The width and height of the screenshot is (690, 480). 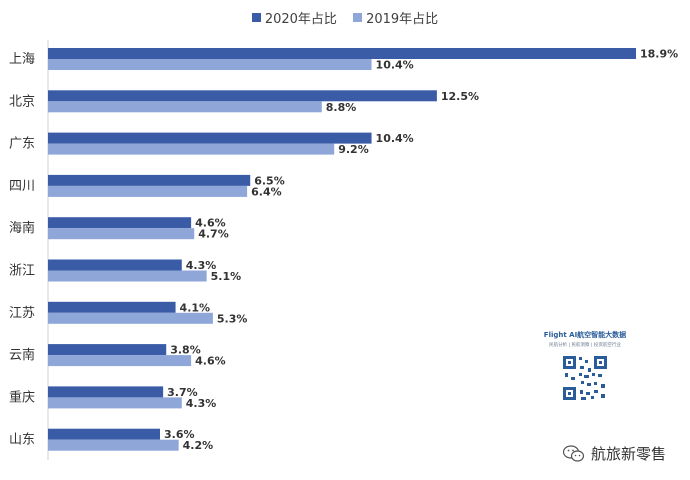 I want to click on watermark: Flight AI航空智能大数据 民航分析 | 民航洞察 | 投资航空行业, so click(x=585, y=368).